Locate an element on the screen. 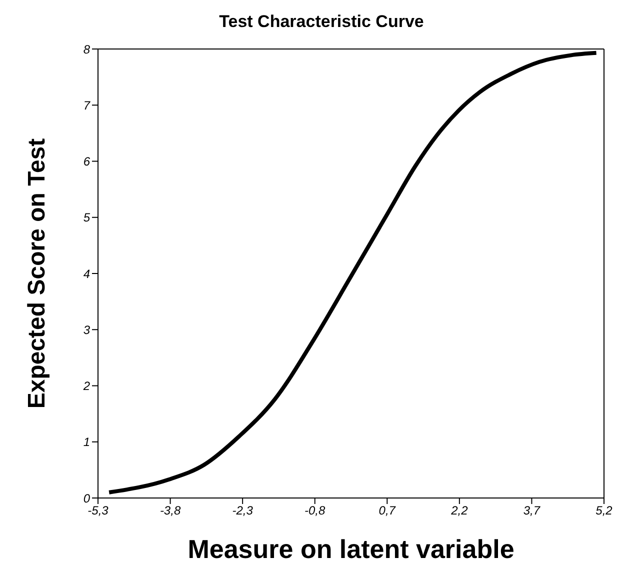 Image resolution: width=643 pixels, height=579 pixels. y-tick-label: 0 is located at coordinates (86, 498).